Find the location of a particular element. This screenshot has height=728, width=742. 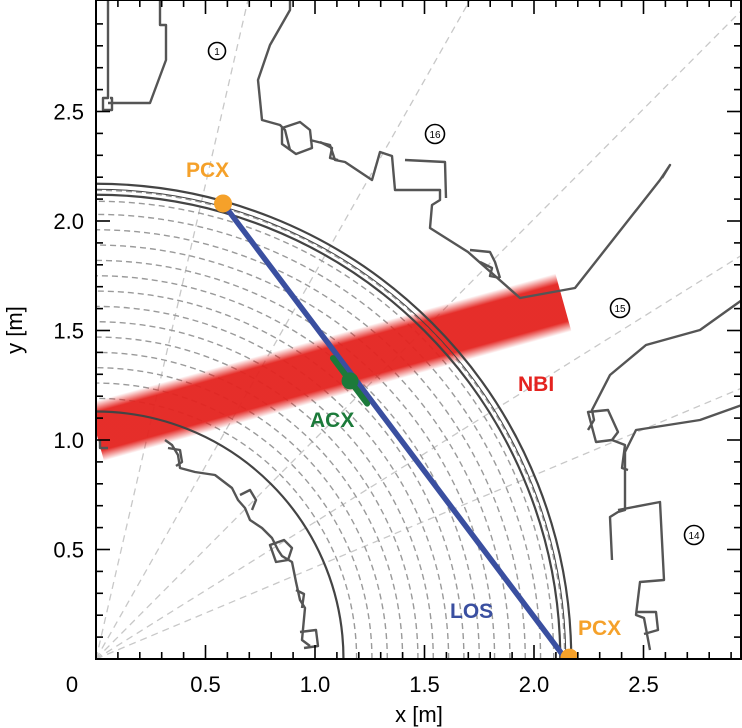

x-tick-label: 0 is located at coordinates (72, 684).